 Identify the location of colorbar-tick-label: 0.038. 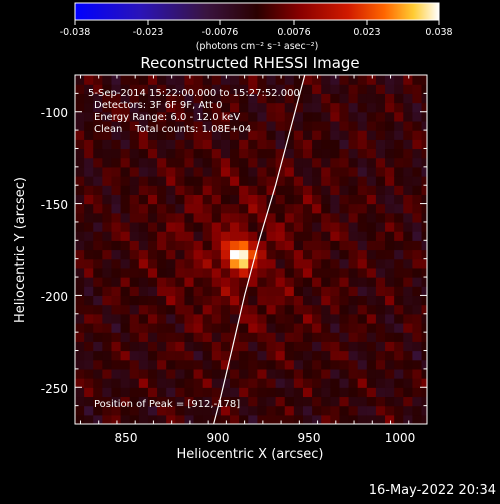
(438, 32).